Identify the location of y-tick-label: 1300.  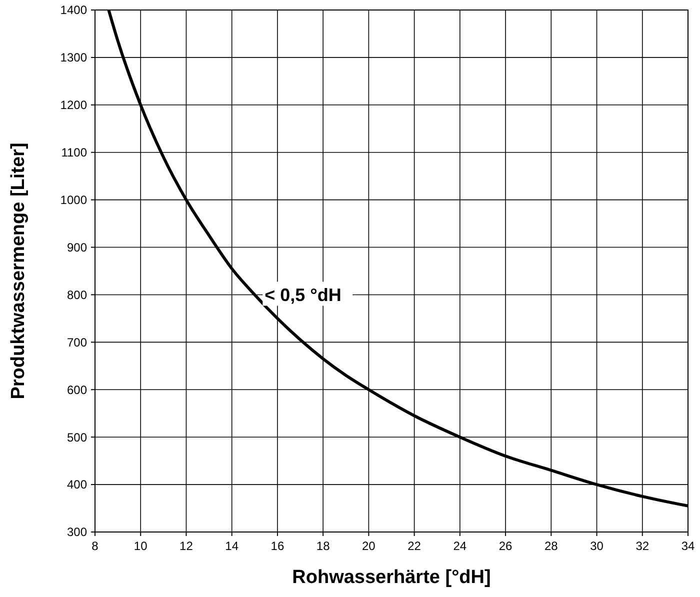
(74, 57).